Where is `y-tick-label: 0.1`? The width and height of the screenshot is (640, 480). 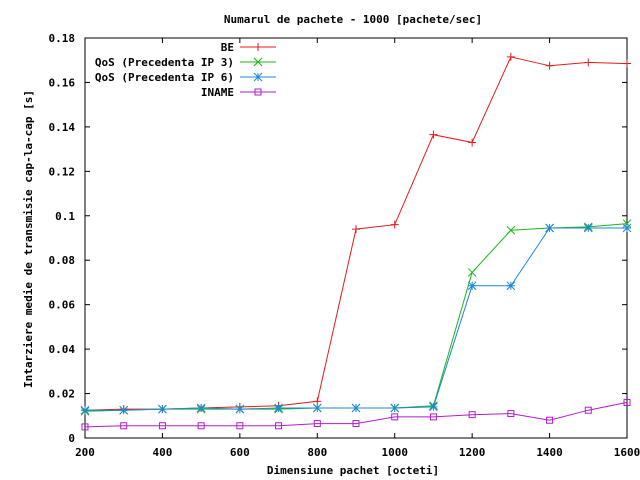
y-tick-label: 0.1 is located at coordinates (65, 216).